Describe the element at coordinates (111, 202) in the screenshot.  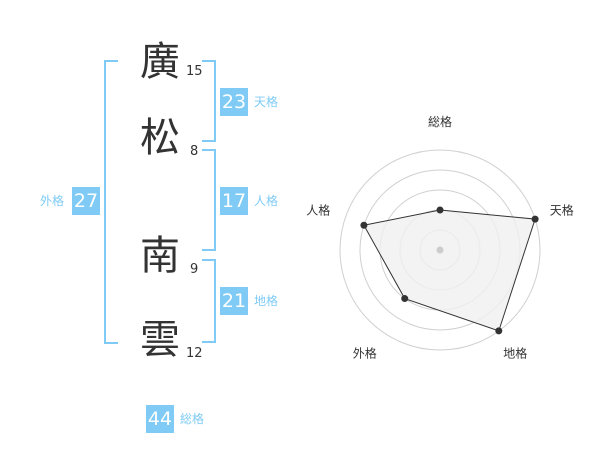
I see `gaikaku-bracket` at that location.